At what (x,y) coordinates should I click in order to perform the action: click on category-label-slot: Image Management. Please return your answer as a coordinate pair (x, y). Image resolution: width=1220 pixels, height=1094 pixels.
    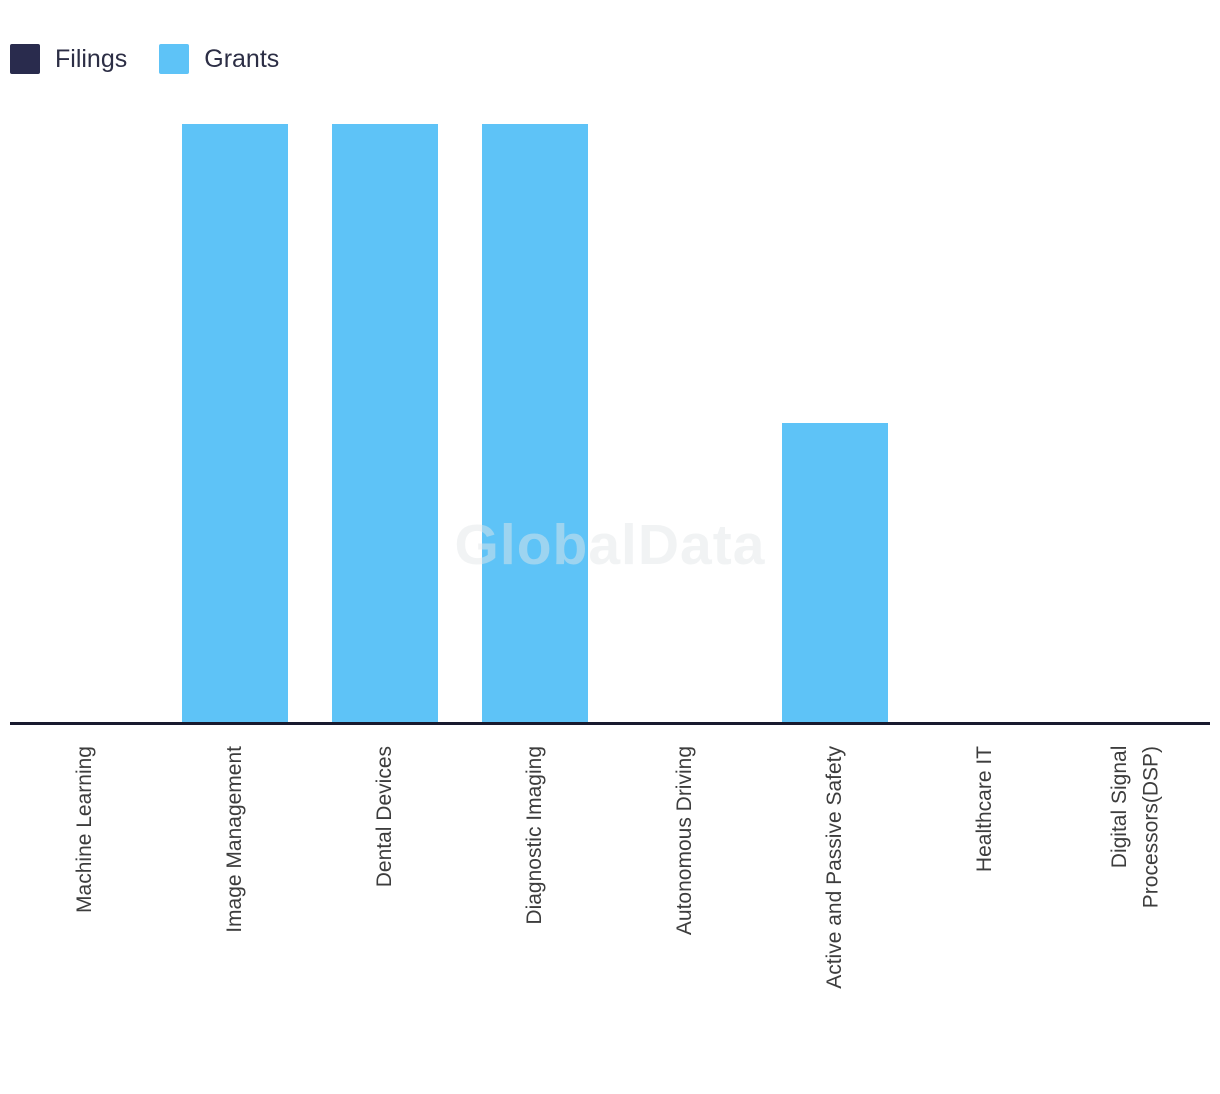
    Looking at the image, I should click on (235, 839).